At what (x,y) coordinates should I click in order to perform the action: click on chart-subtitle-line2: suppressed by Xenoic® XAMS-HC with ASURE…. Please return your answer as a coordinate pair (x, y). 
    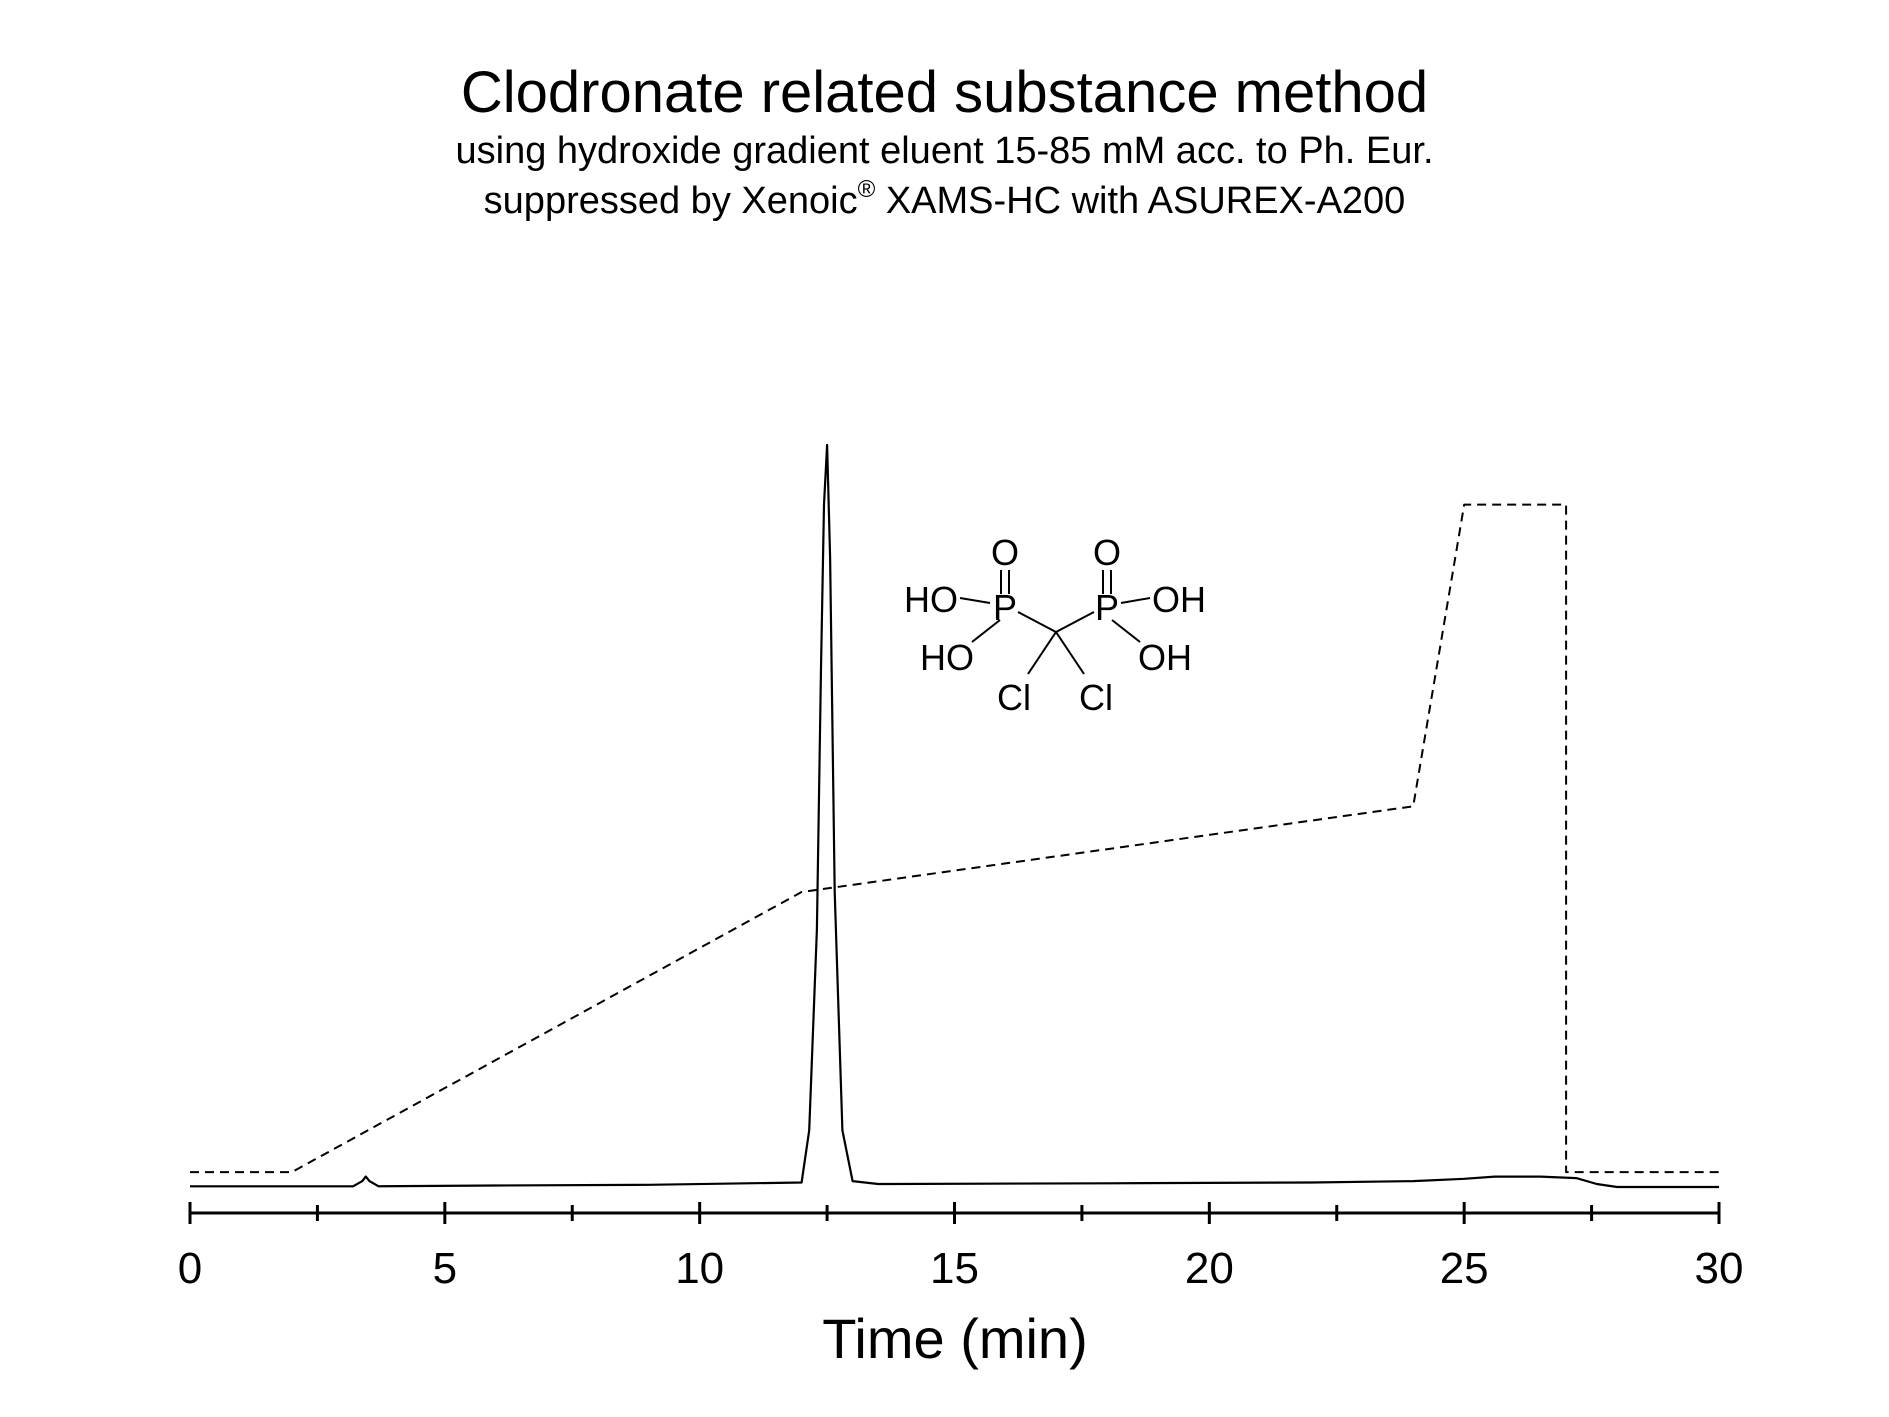
    Looking at the image, I should click on (944, 201).